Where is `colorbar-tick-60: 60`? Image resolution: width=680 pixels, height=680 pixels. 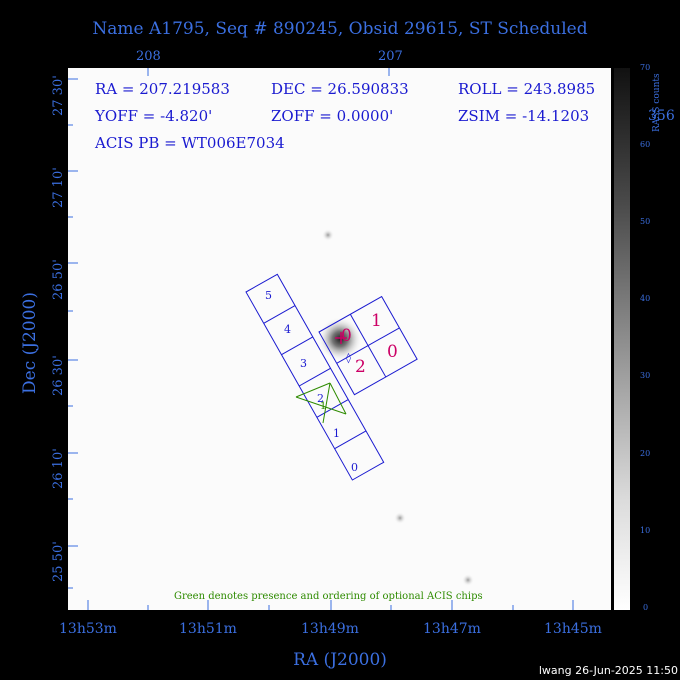 colorbar-tick-60: 60 is located at coordinates (645, 144).